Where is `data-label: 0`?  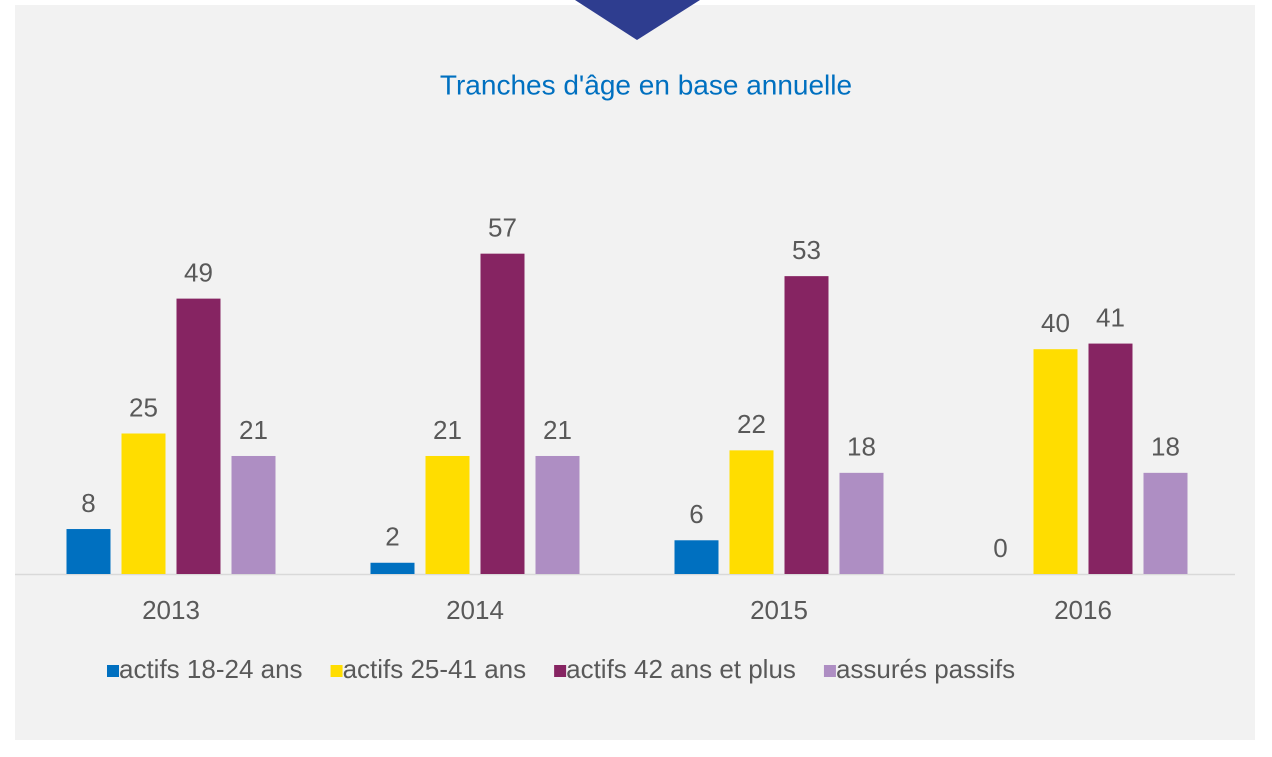 data-label: 0 is located at coordinates (1000, 548).